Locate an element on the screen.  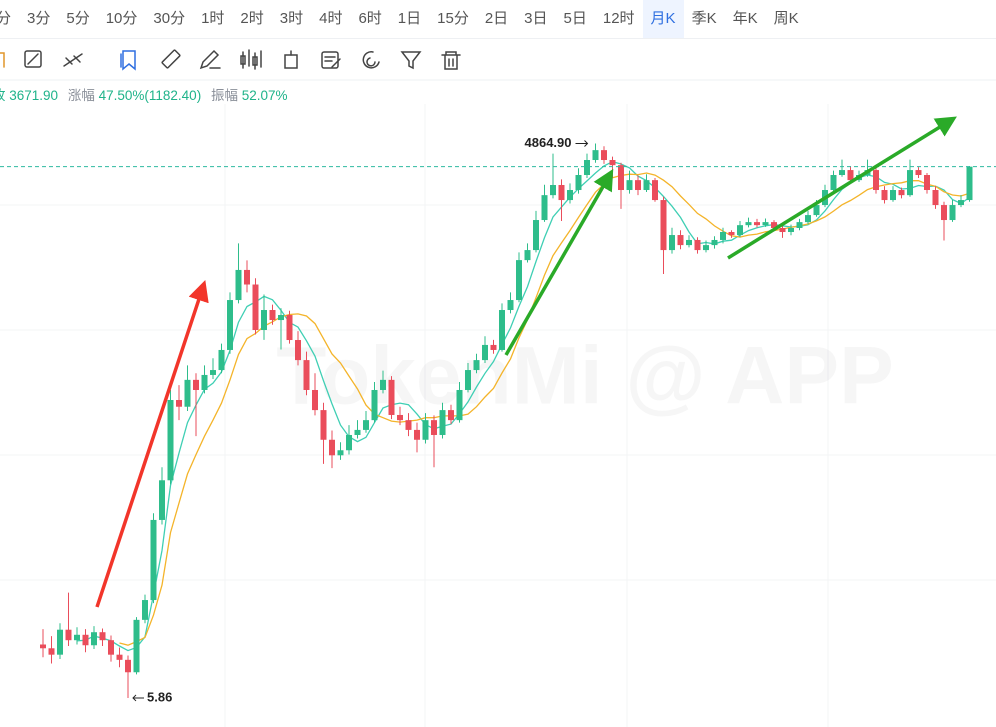
timeframe-tab: 6时 is located at coordinates (370, 18).